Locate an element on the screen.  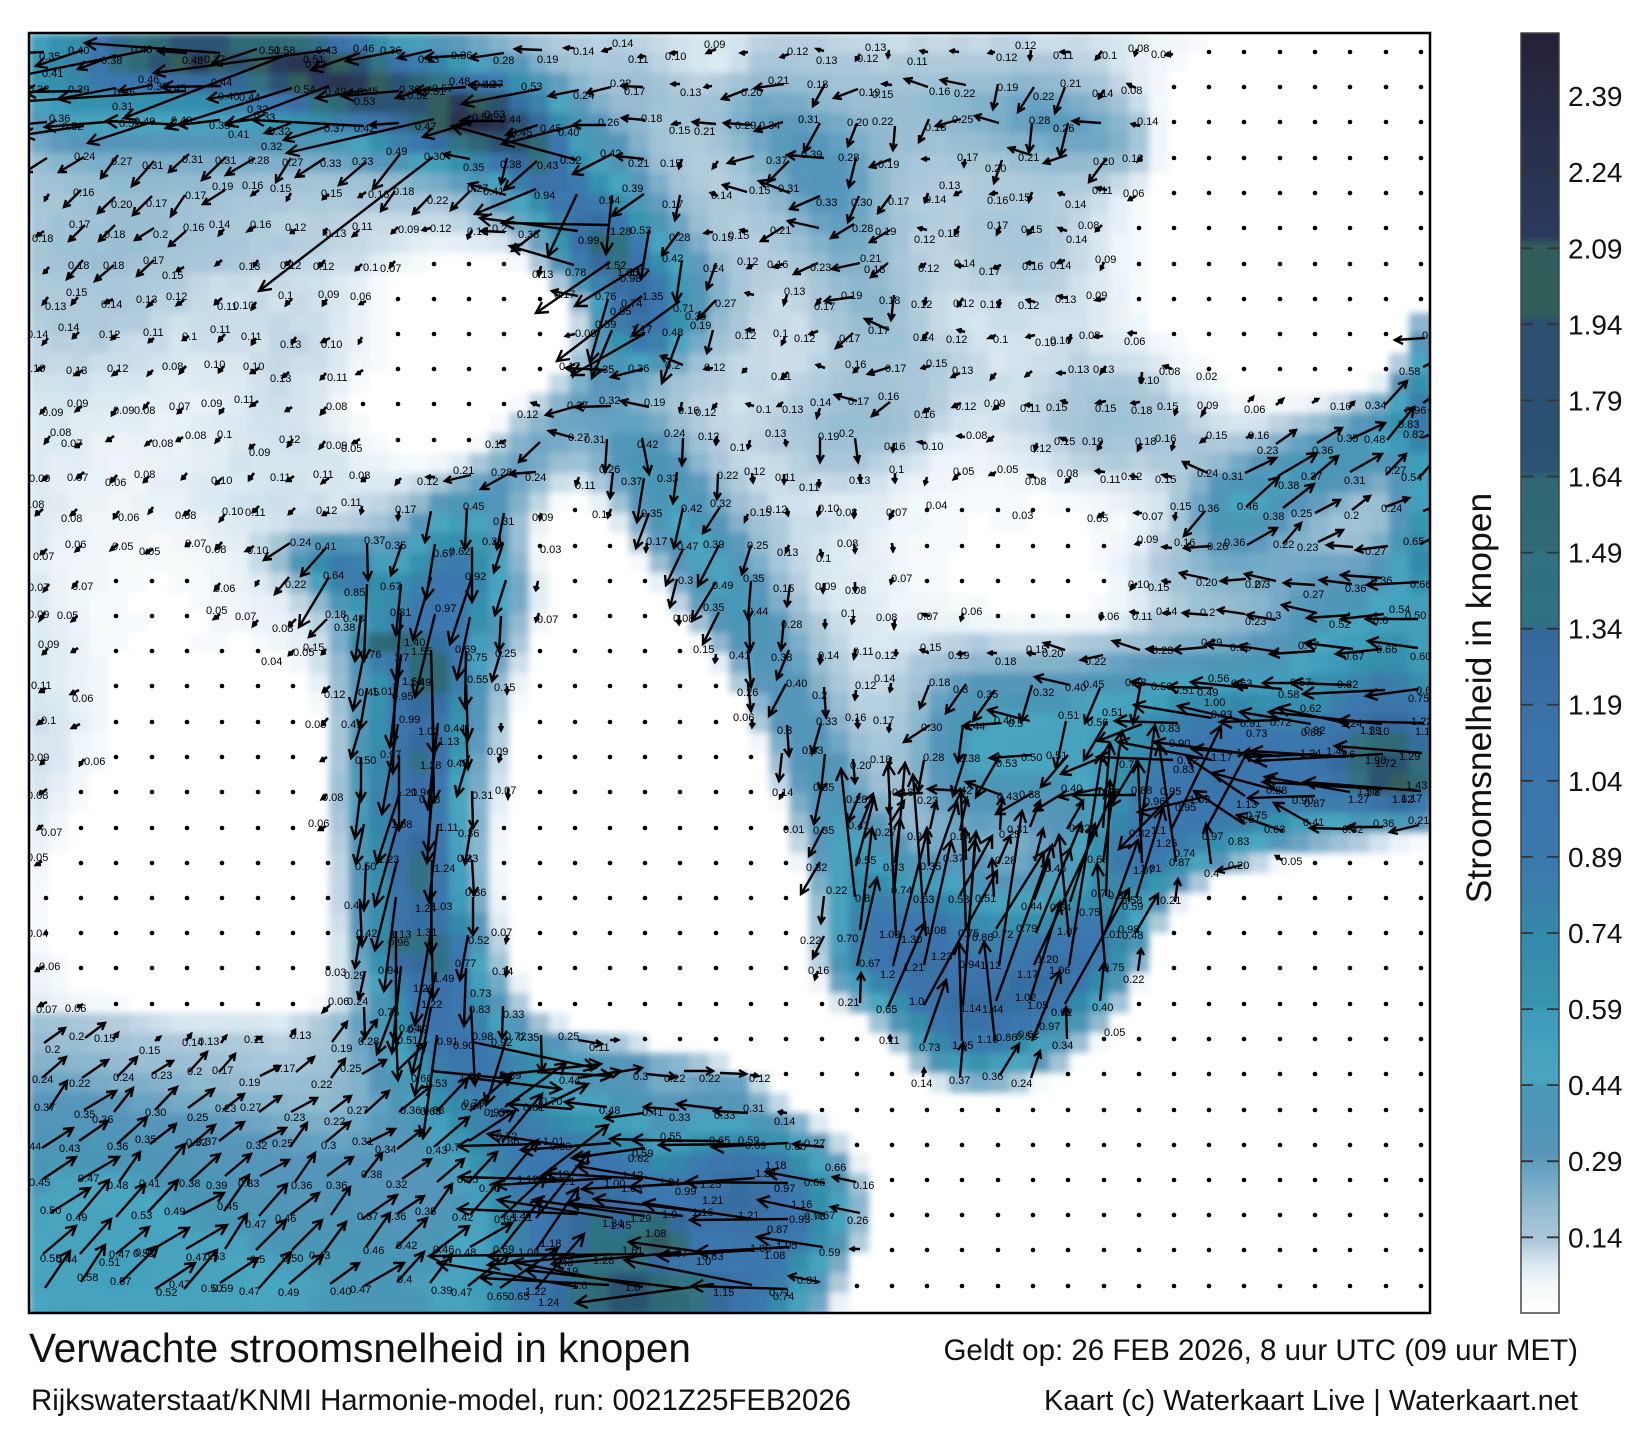
svg-text: 0.07 is located at coordinates (501, 933).